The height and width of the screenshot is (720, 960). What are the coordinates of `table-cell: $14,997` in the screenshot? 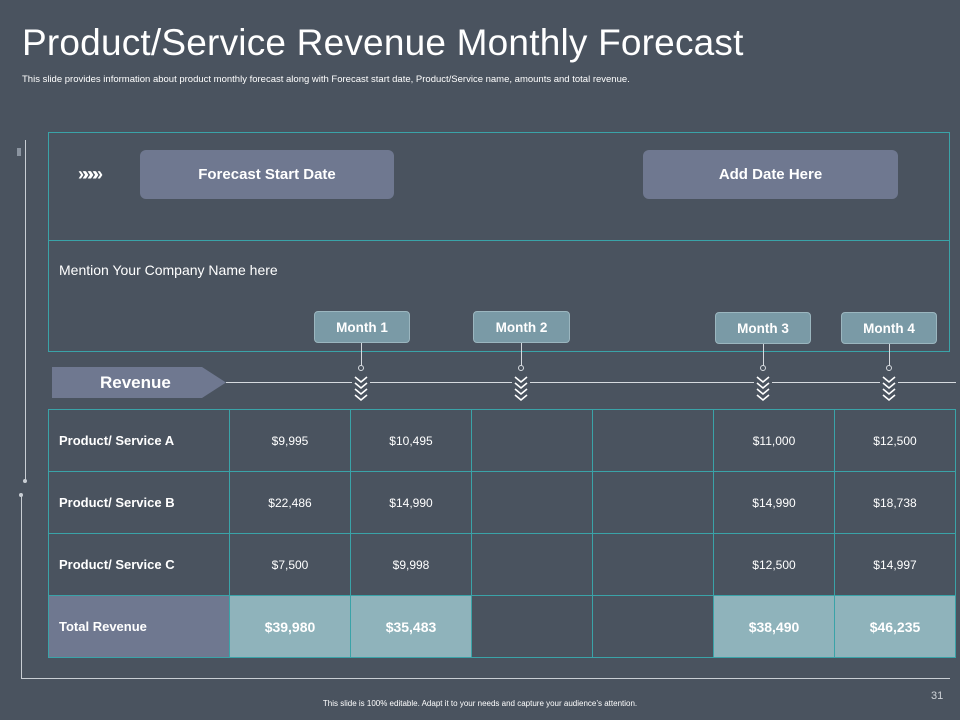 It's located at (895, 564).